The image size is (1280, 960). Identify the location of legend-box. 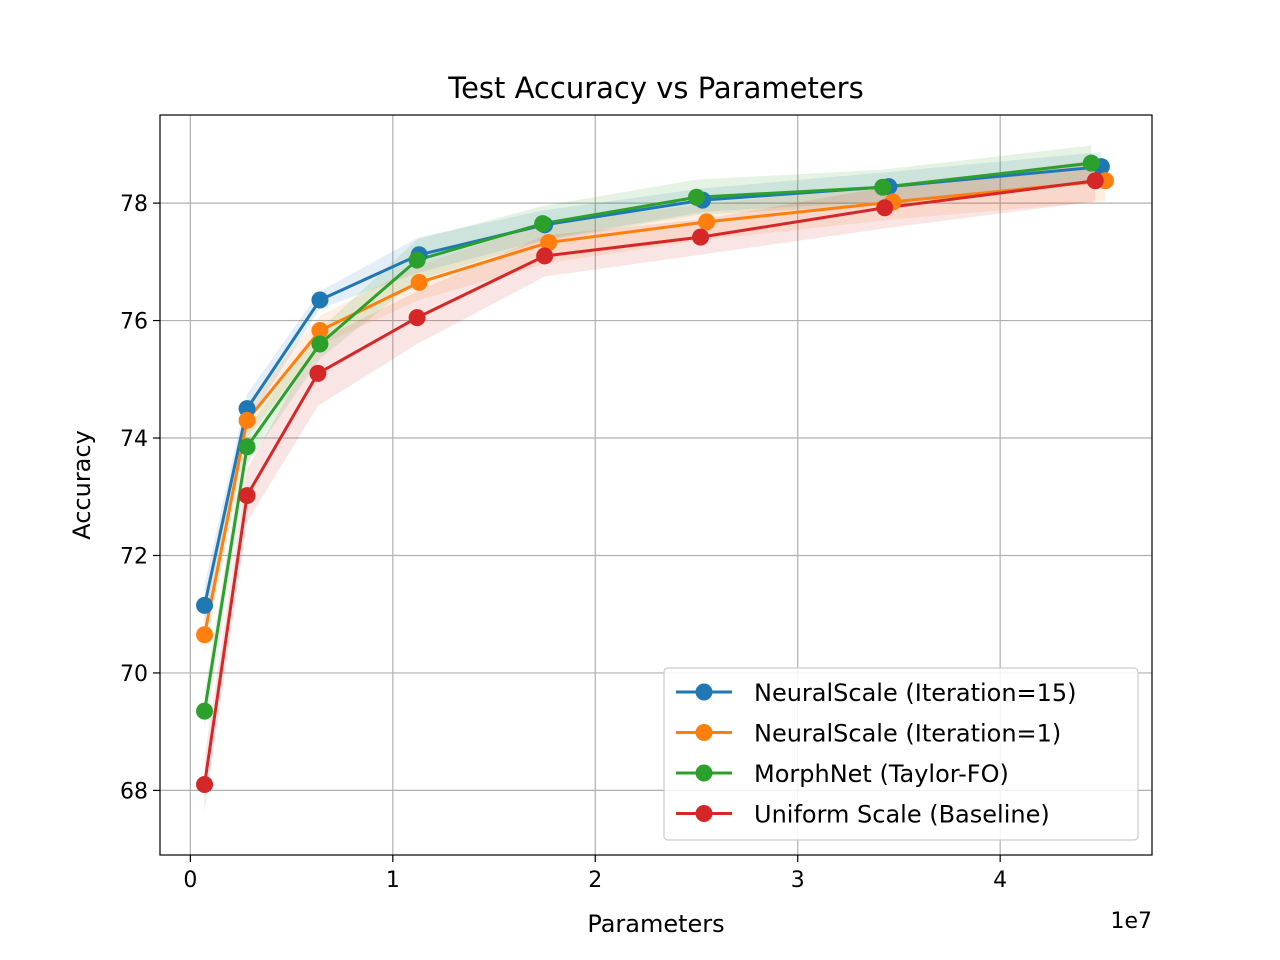
(901, 754).